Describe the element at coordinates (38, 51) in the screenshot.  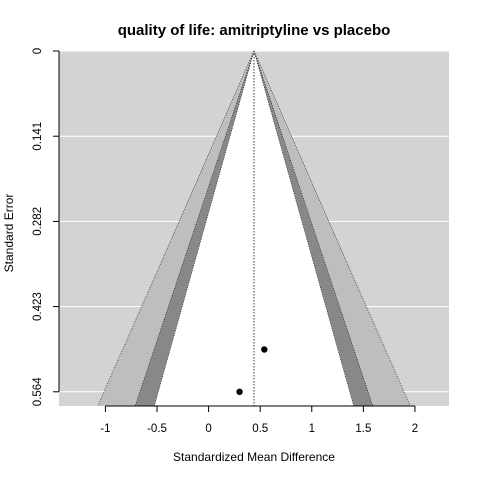
I see `y-tick-label-0: 0` at that location.